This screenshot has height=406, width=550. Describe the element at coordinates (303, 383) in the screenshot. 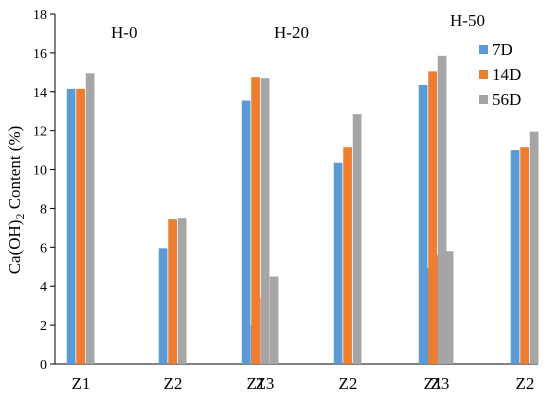

I see `category-labels: Z1Z2Z3Z1Z2Z3Z1Z2Z3` at that location.